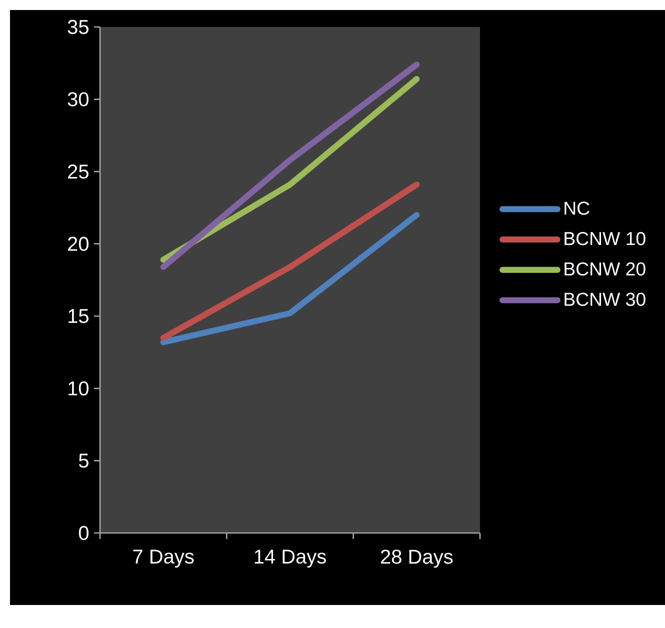 The height and width of the screenshot is (628, 665). I want to click on y-tick-label: 5, so click(83, 461).